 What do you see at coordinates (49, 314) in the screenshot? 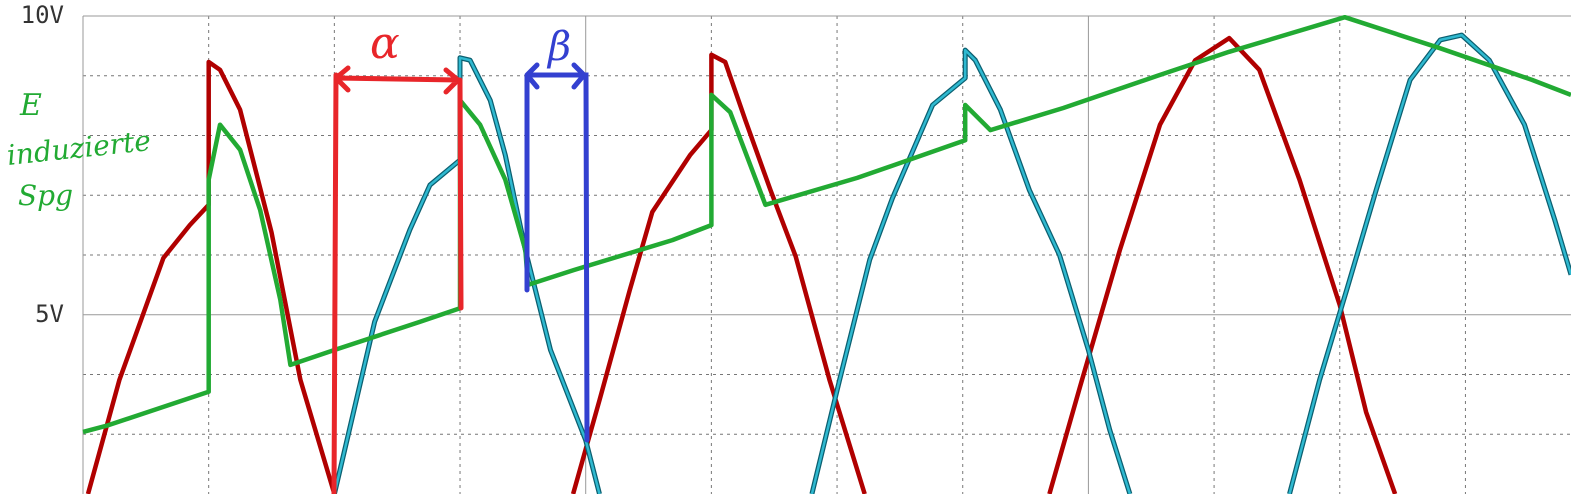
I see `y-tick-label: 5V` at bounding box center [49, 314].